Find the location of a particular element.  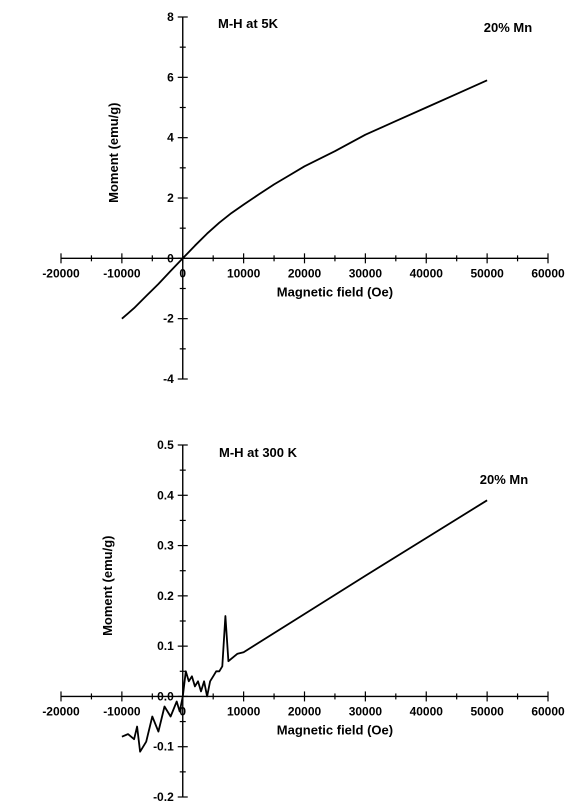

chart-1-x-tick-label: 60000 is located at coordinates (548, 273).